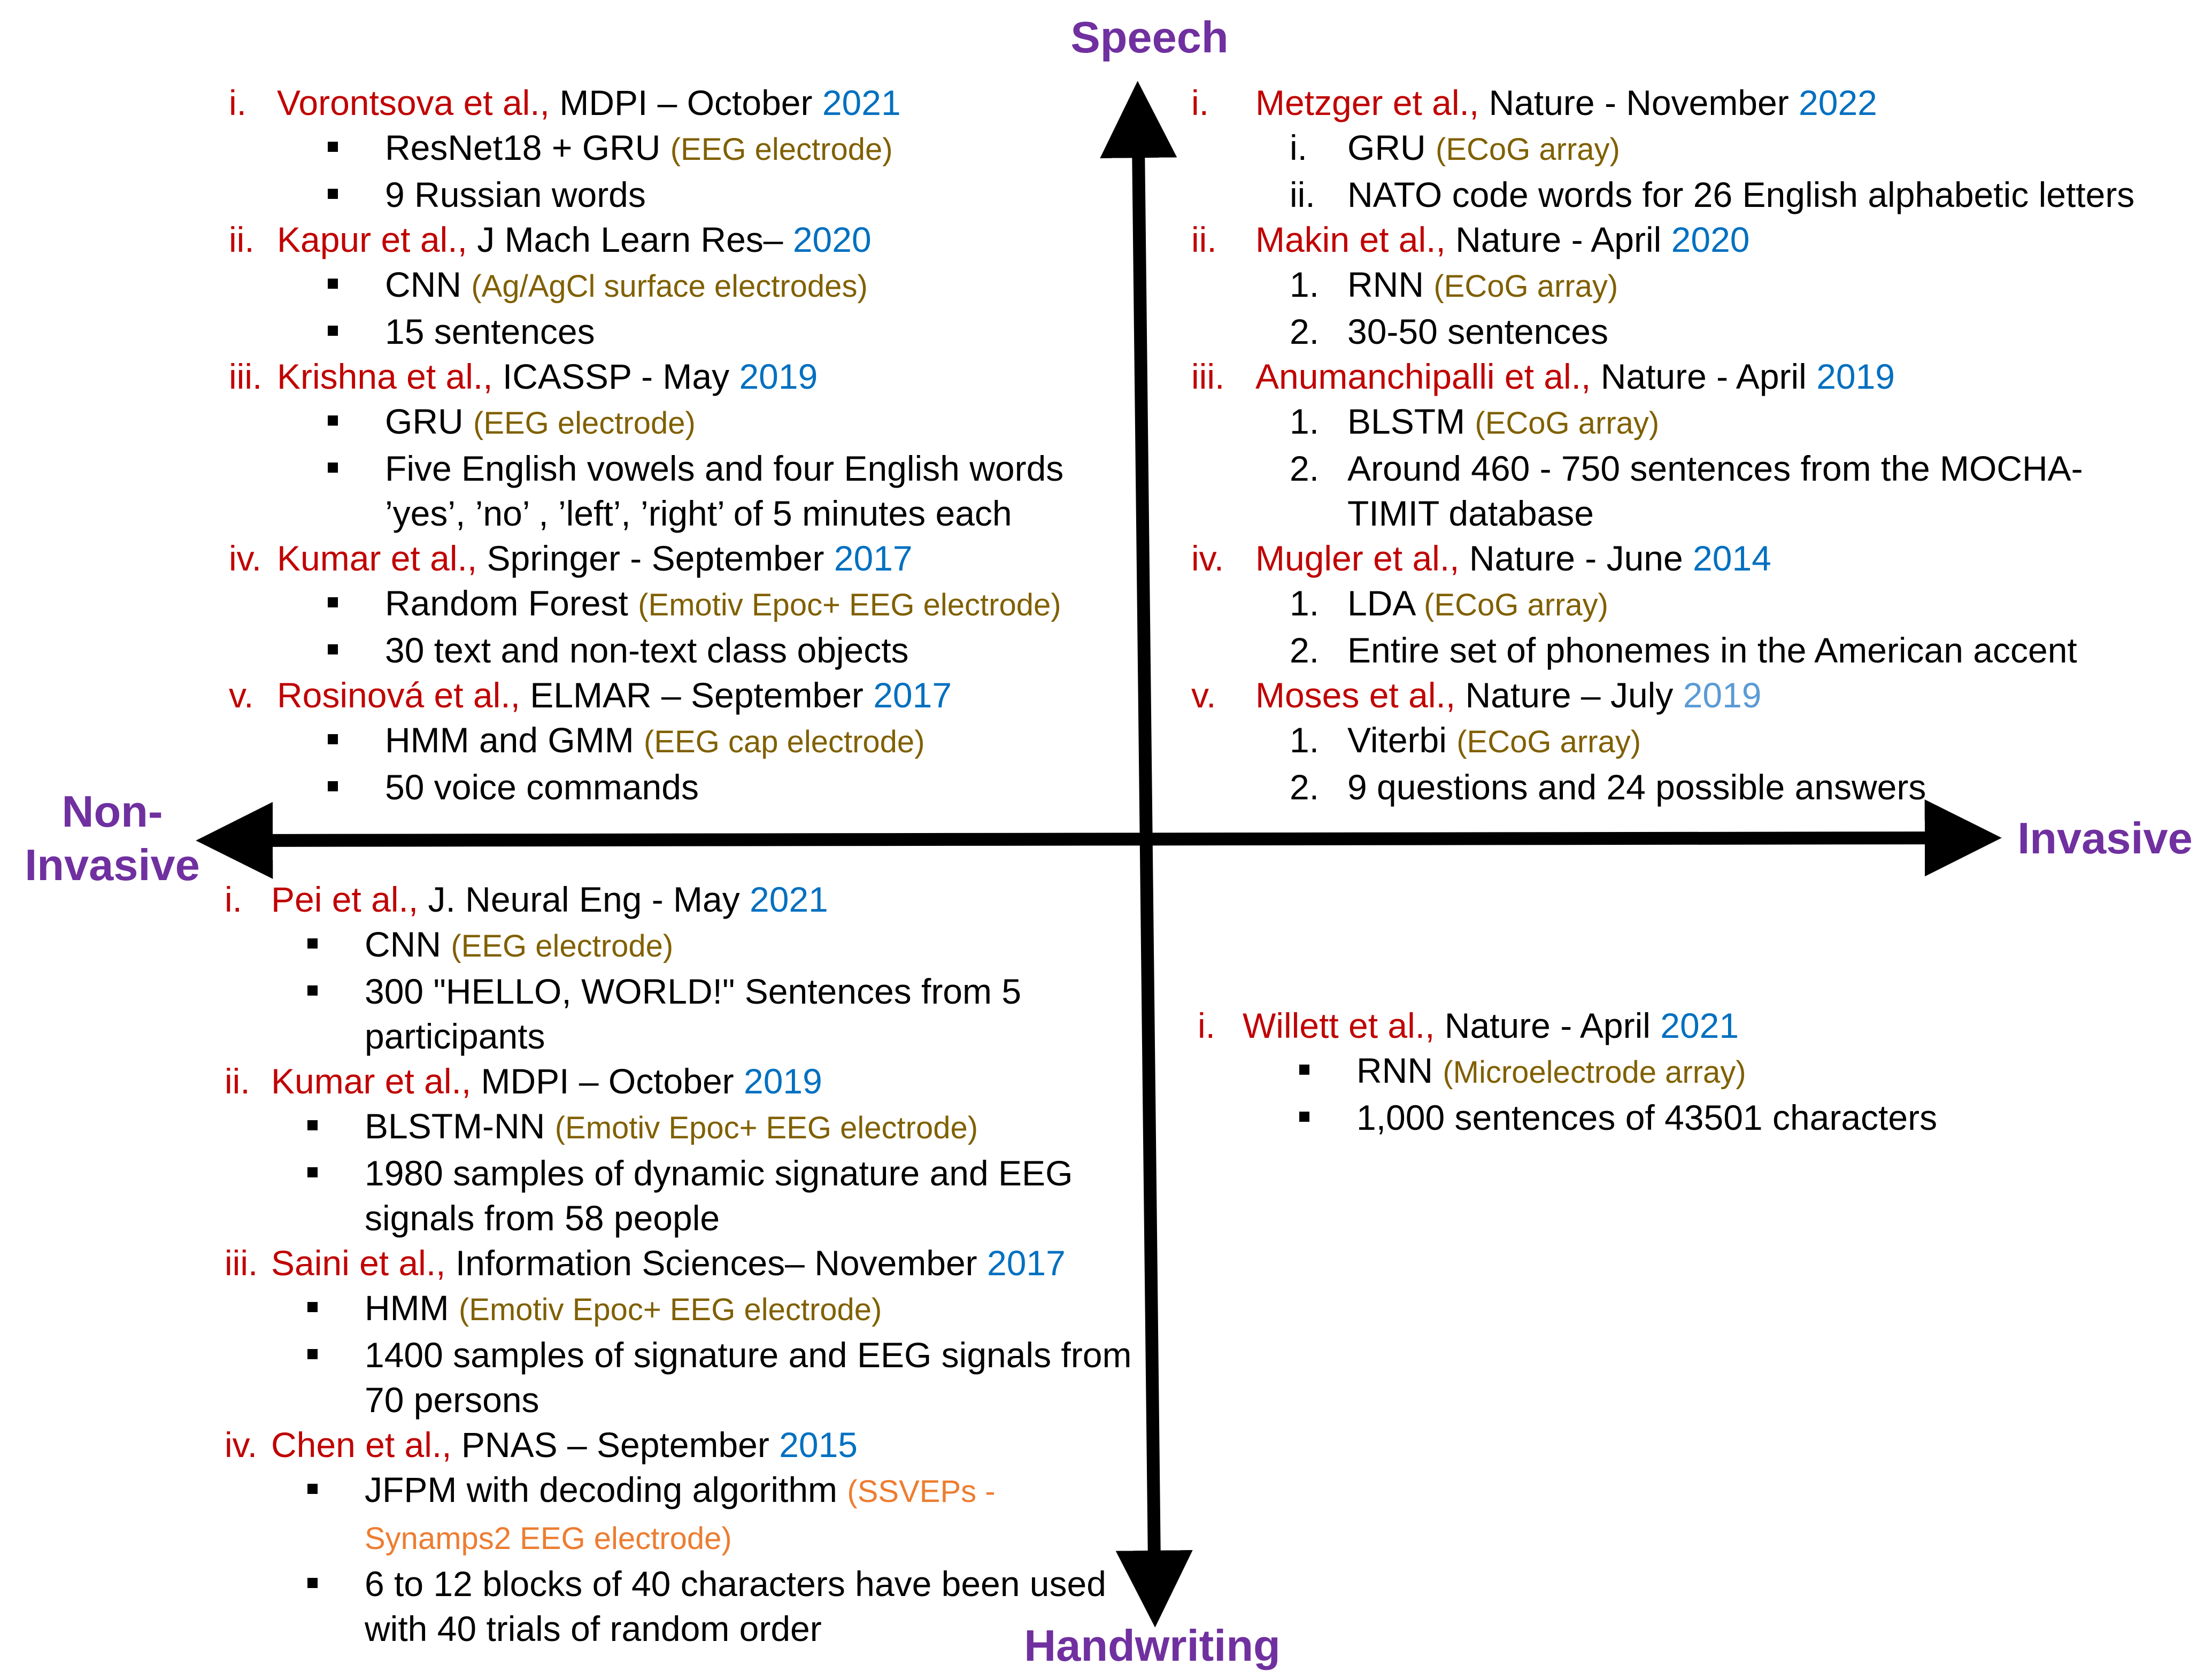 The height and width of the screenshot is (1680, 2205). Describe the element at coordinates (345, 899) in the screenshot. I see `author-name: Pei et al.,` at that location.